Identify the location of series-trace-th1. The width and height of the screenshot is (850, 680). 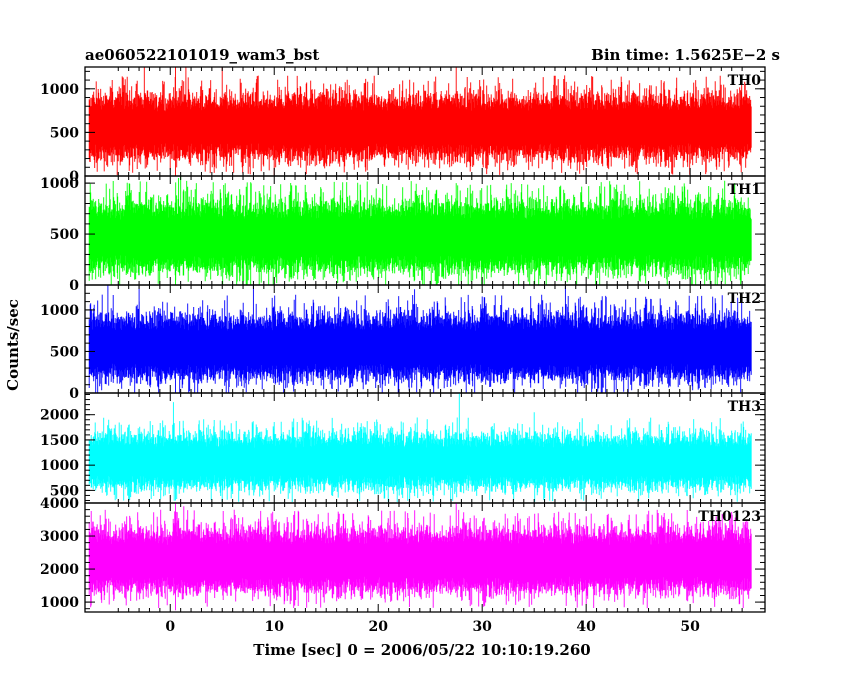
(420, 230).